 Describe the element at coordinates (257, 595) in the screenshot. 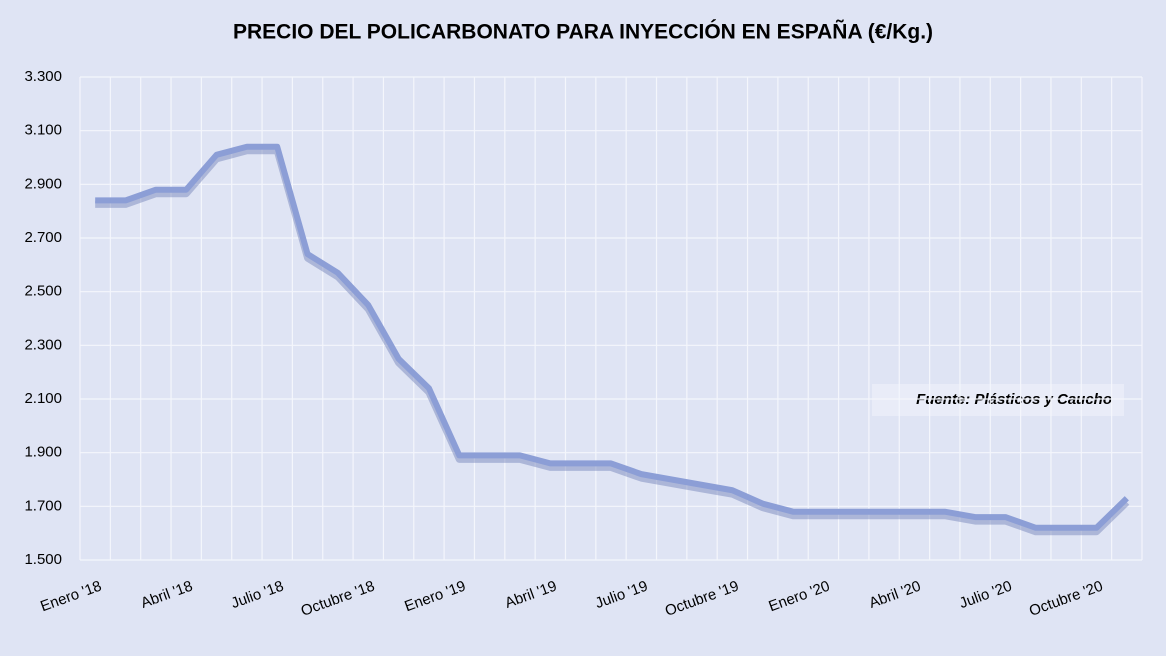

I see `x-tick-label: Julio '18` at that location.